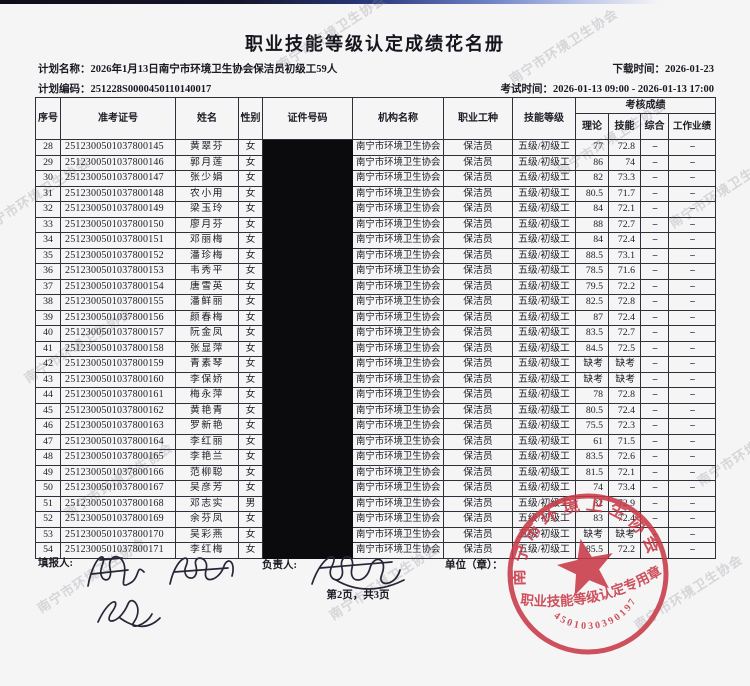 This screenshot has height=686, width=750. I want to click on row-number: 54, so click(48, 550).